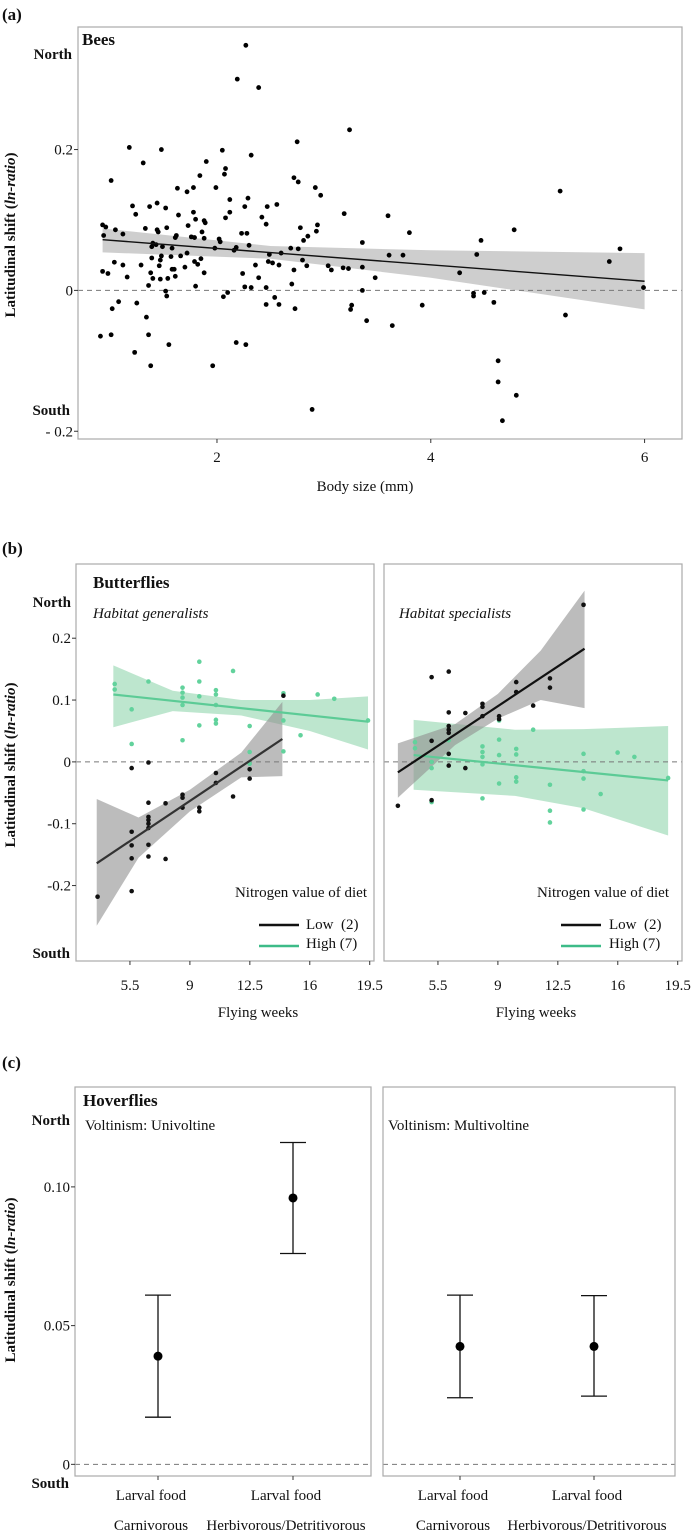 This screenshot has height=1533, width=700. I want to click on b-left-xtick-label: 9, so click(190, 986).